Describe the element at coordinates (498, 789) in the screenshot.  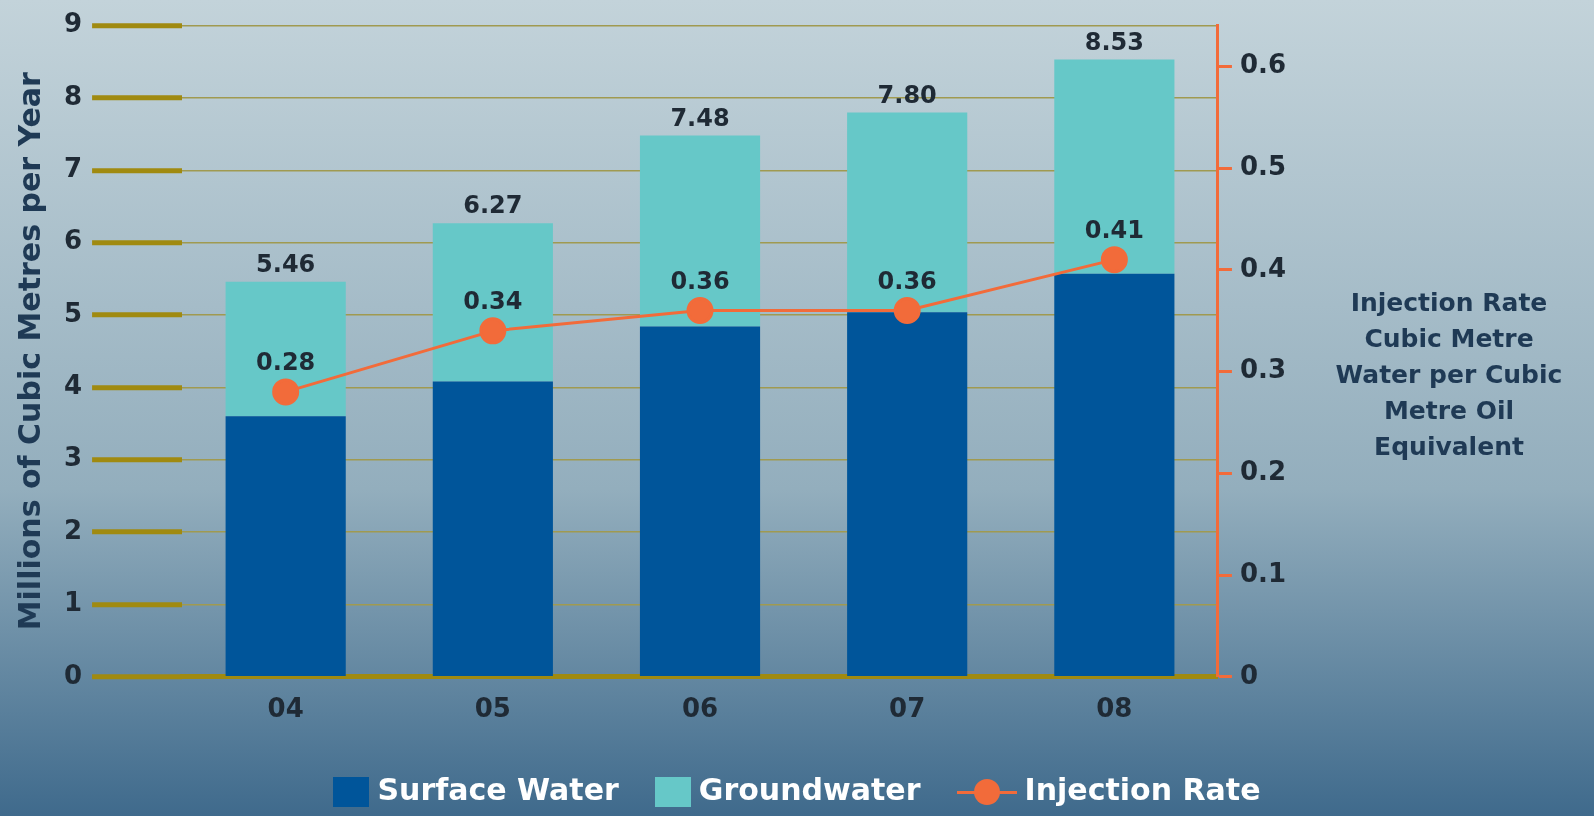
I see `legend-label: Surface Water` at that location.